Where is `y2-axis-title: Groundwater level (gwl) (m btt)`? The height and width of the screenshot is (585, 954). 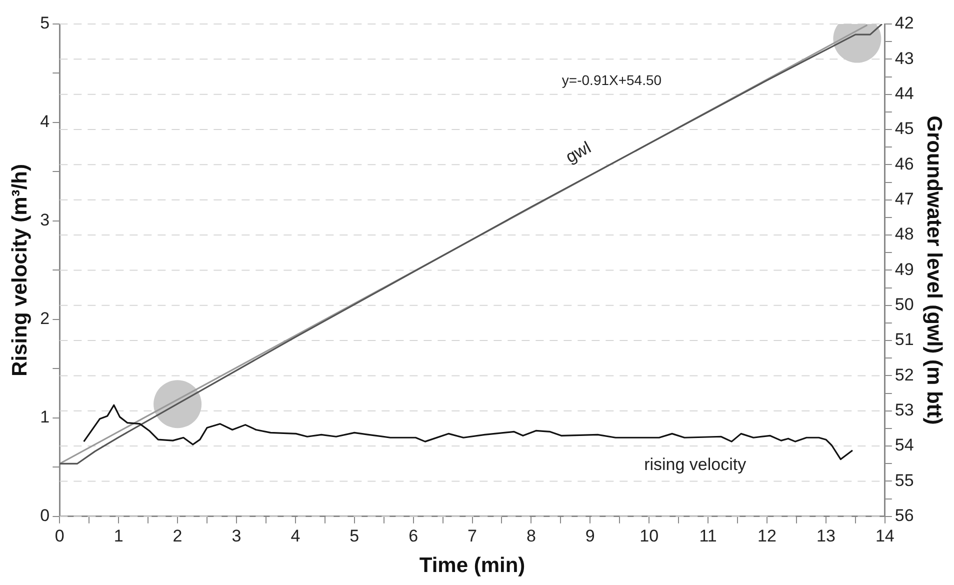
y2-axis-title: Groundwater level (gwl) (m btt) is located at coordinates (934, 270).